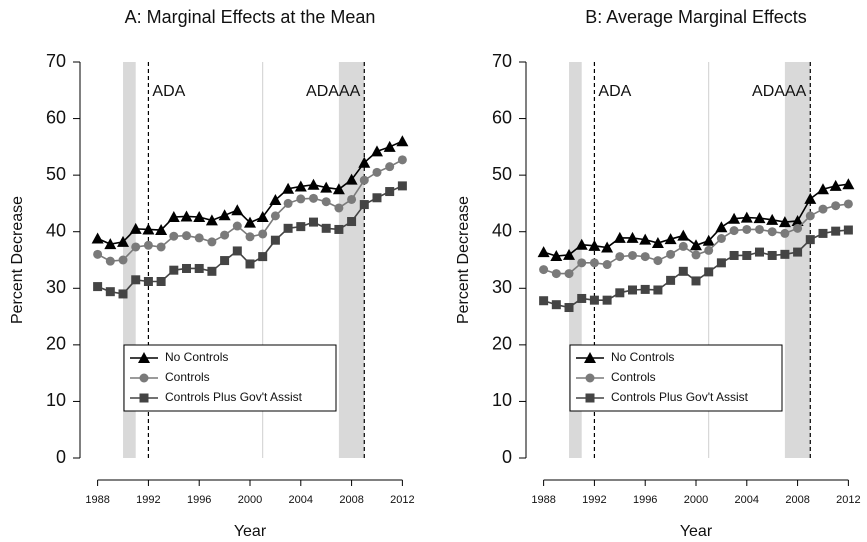 Image resolution: width=867 pixels, height=542 pixels. I want to click on event-label: ADA, so click(614, 91).